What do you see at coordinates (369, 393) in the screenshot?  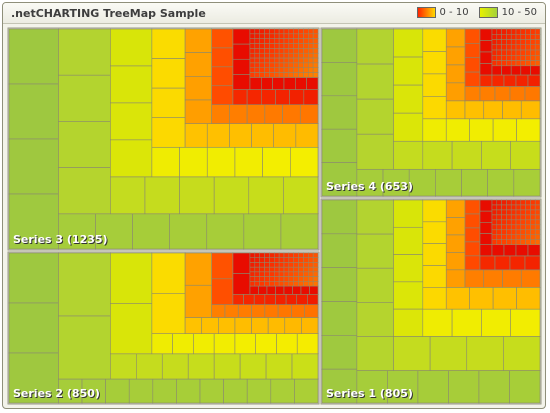 I see `series-label: Series 1 (805)` at bounding box center [369, 393].